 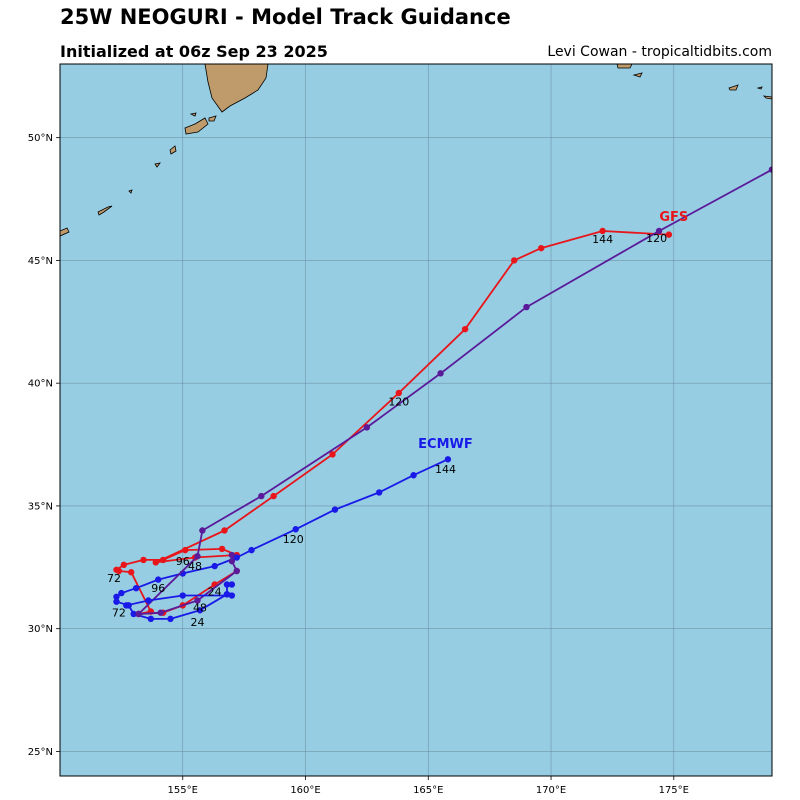 What do you see at coordinates (236, 88) in the screenshot?
I see `kamchatka-land` at bounding box center [236, 88].